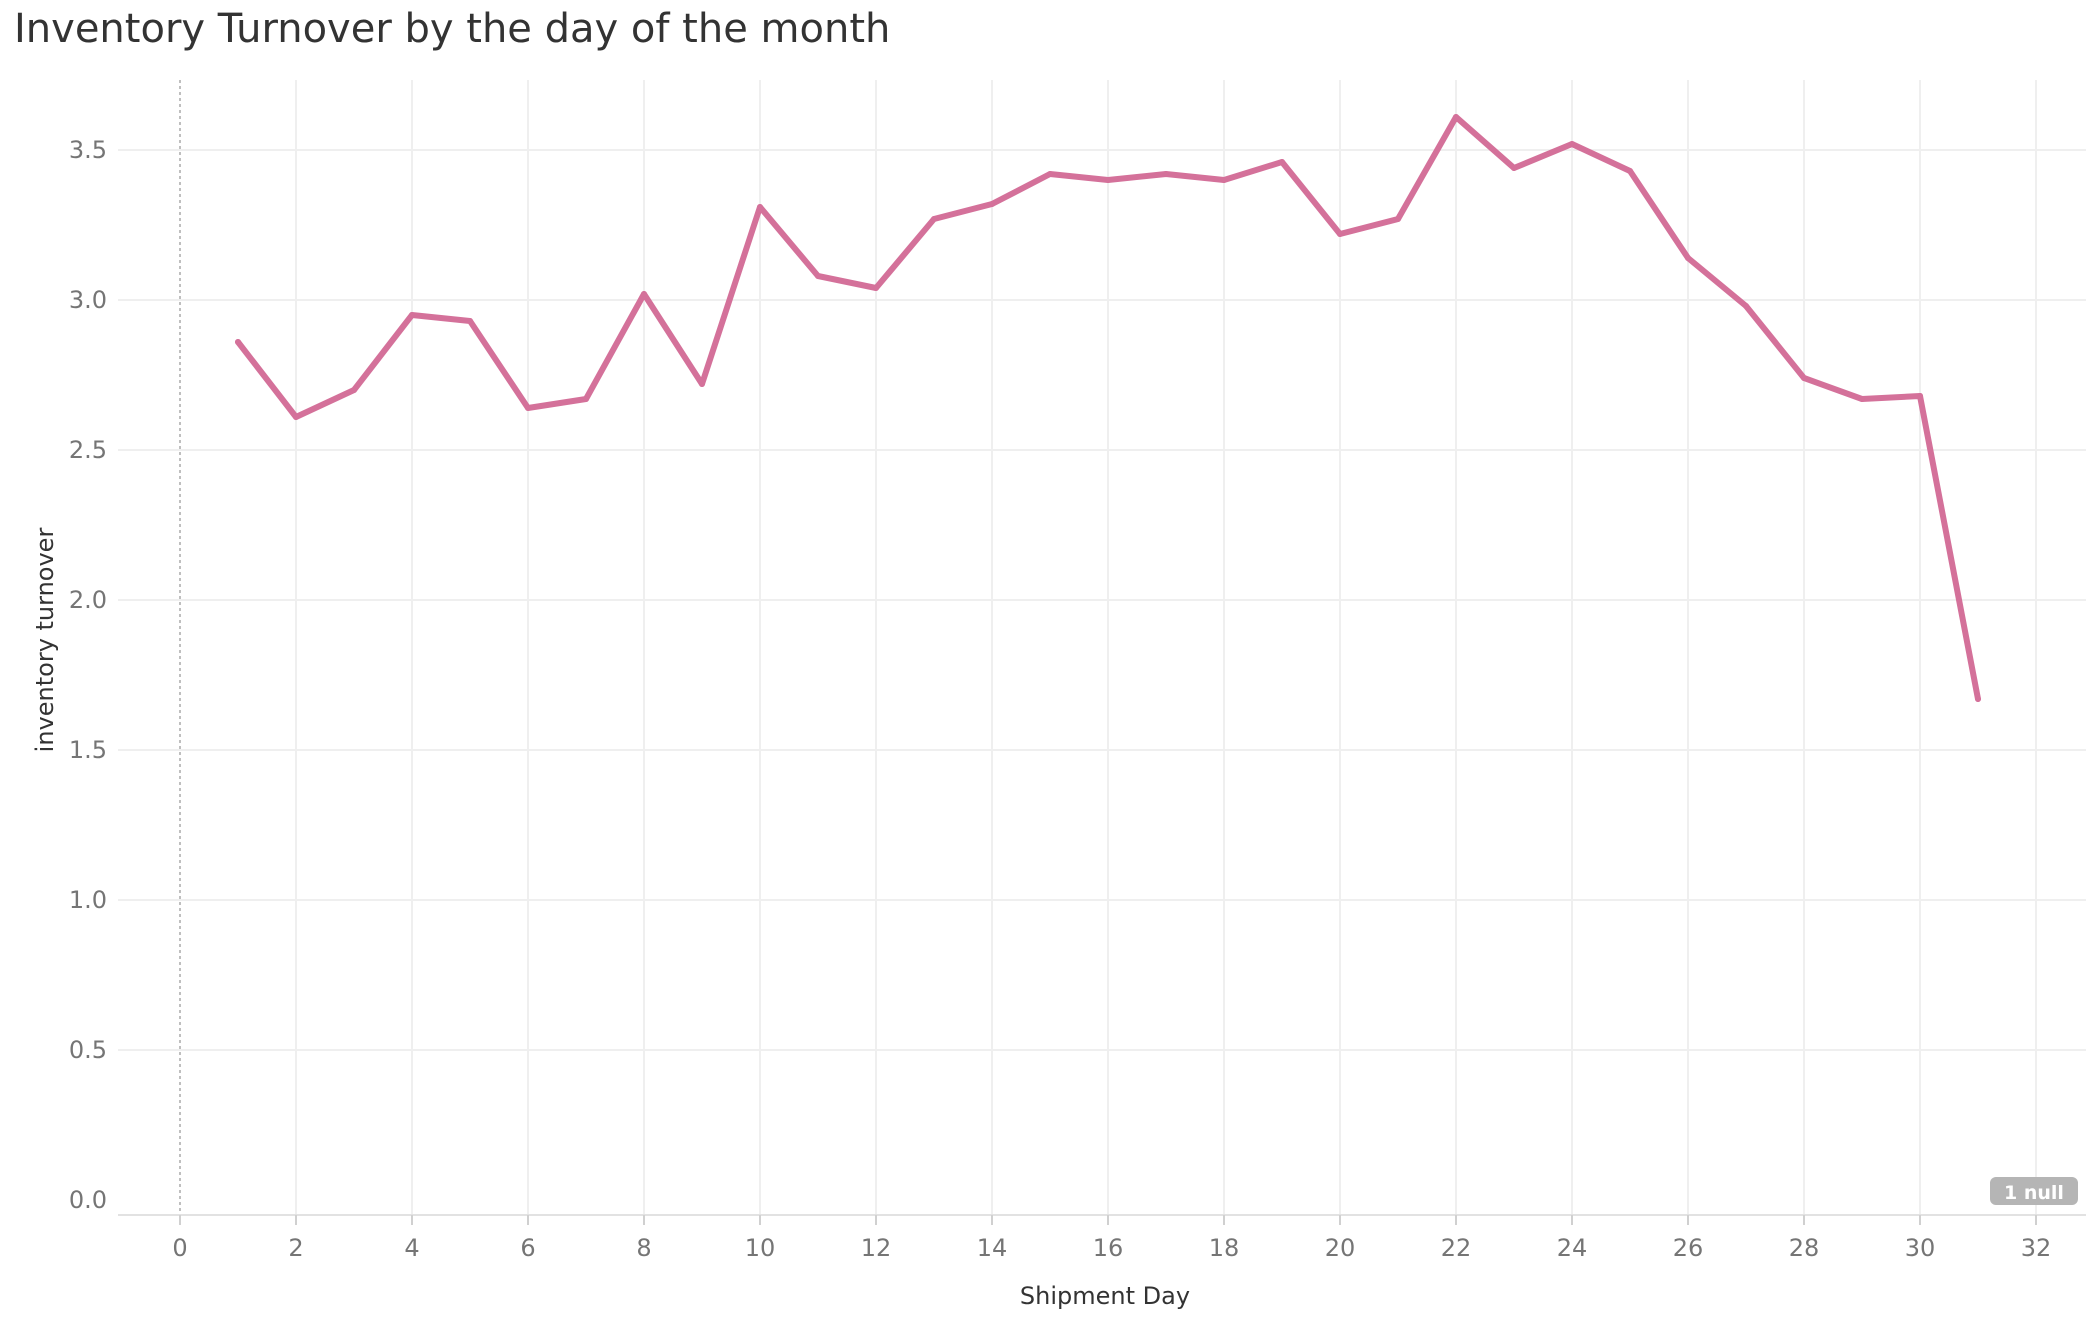 The width and height of the screenshot is (2086, 1340). I want to click on x-tick-label: 16, so click(1108, 1248).